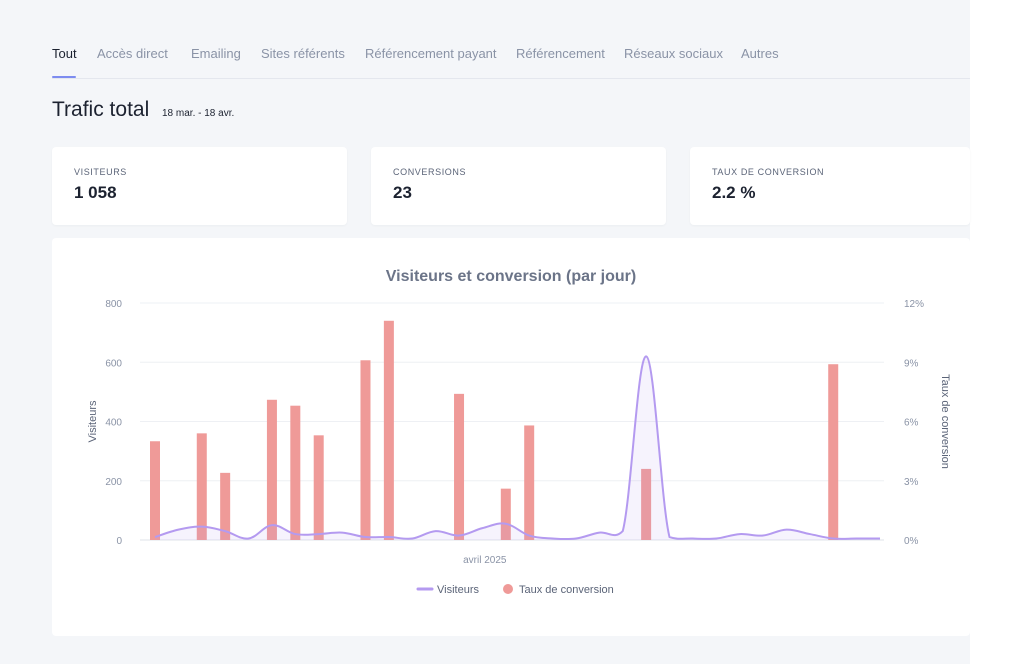 This screenshot has height=664, width=1020. I want to click on page-edge, so click(995, 332).